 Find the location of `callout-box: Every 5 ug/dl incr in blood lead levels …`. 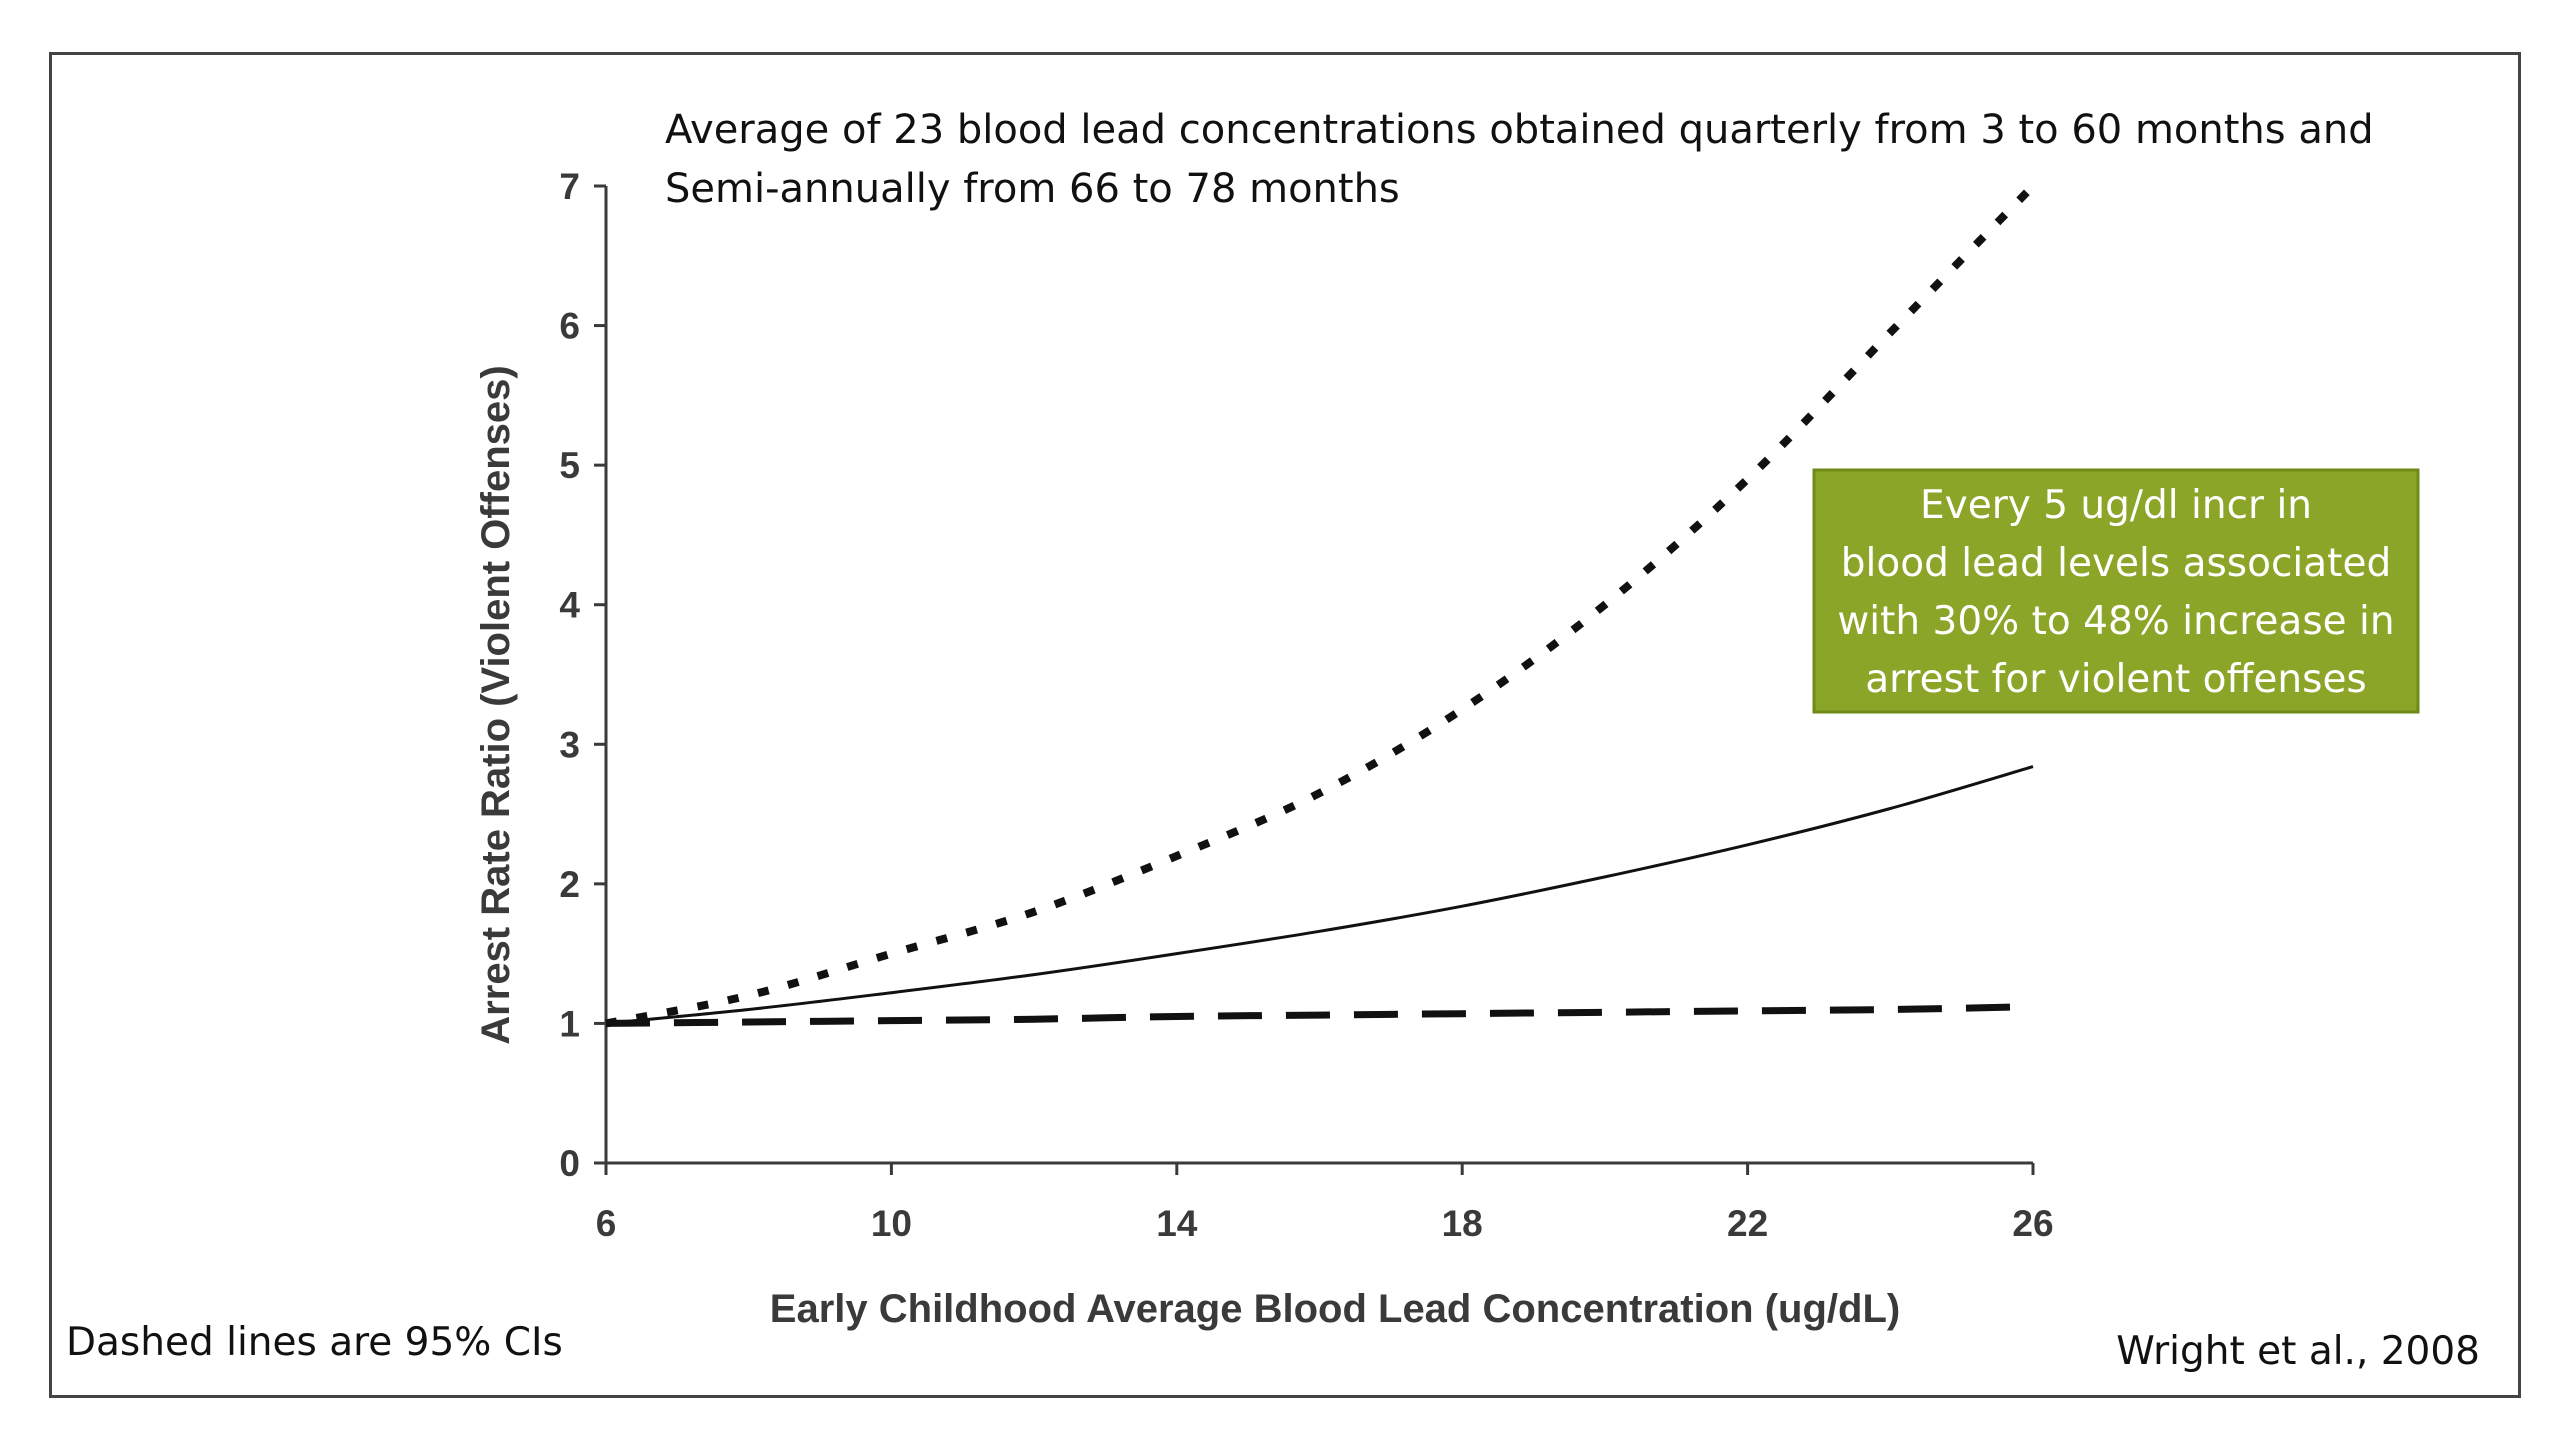

callout-box: Every 5 ug/dl incr in blood lead levels … is located at coordinates (2116, 591).